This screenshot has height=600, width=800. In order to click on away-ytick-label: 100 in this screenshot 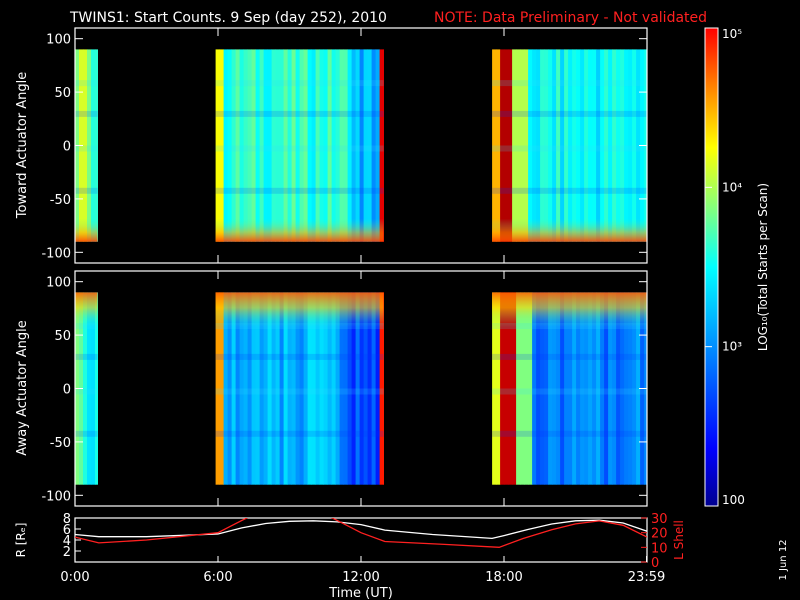, I will do `click(58, 283)`.